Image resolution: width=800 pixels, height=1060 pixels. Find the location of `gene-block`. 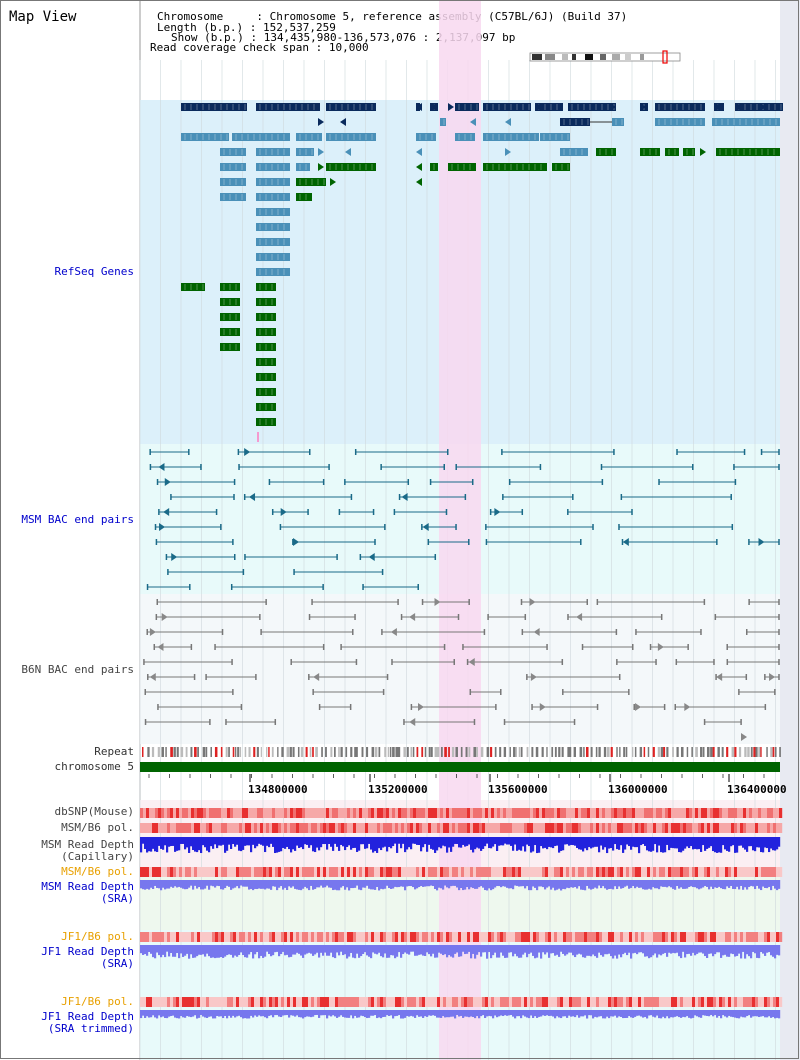

gene-block is located at coordinates (689, 152).